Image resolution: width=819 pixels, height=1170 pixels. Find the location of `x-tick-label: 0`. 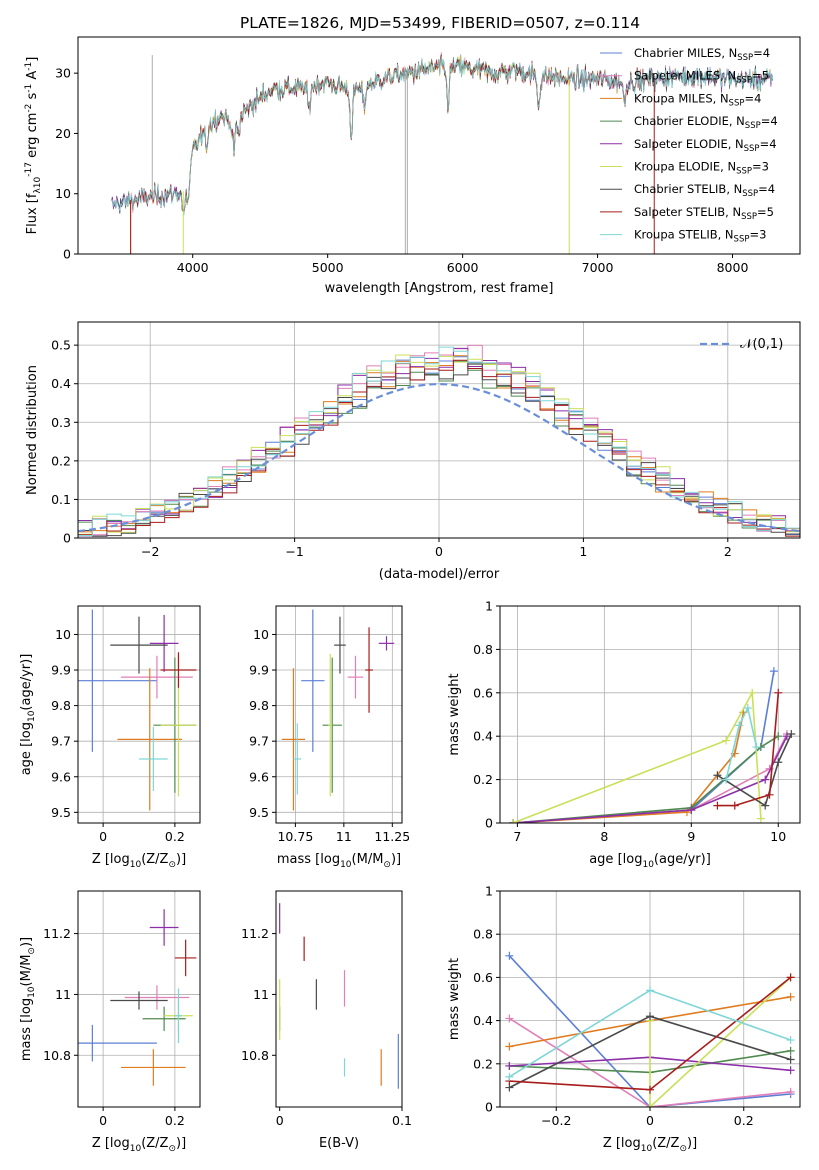

x-tick-label: 0 is located at coordinates (650, 1120).